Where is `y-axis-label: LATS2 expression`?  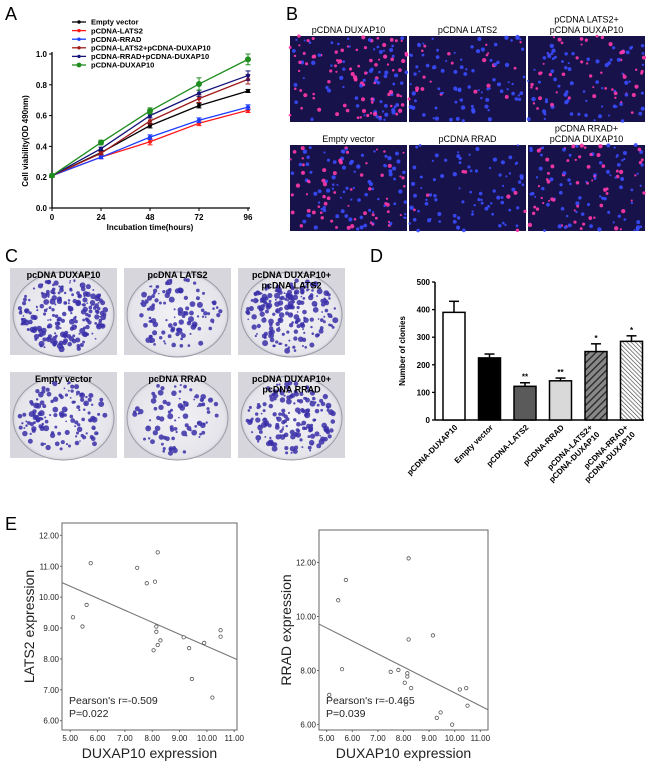 y-axis-label: LATS2 expression is located at coordinates (29, 626).